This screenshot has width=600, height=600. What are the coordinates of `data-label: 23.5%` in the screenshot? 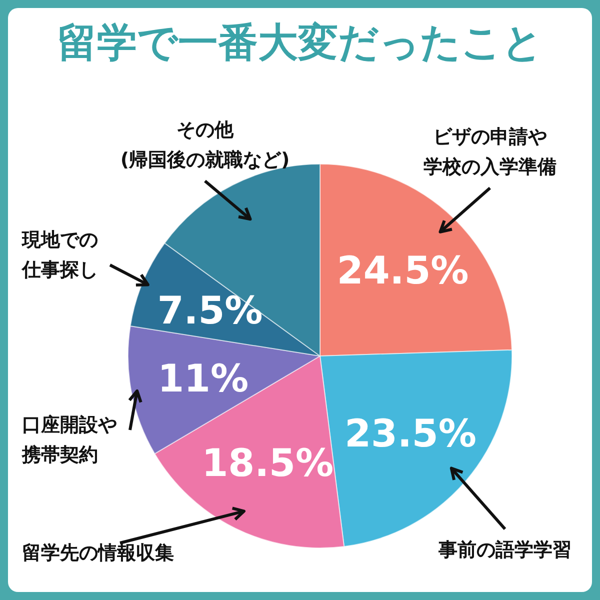 It's located at (410, 433).